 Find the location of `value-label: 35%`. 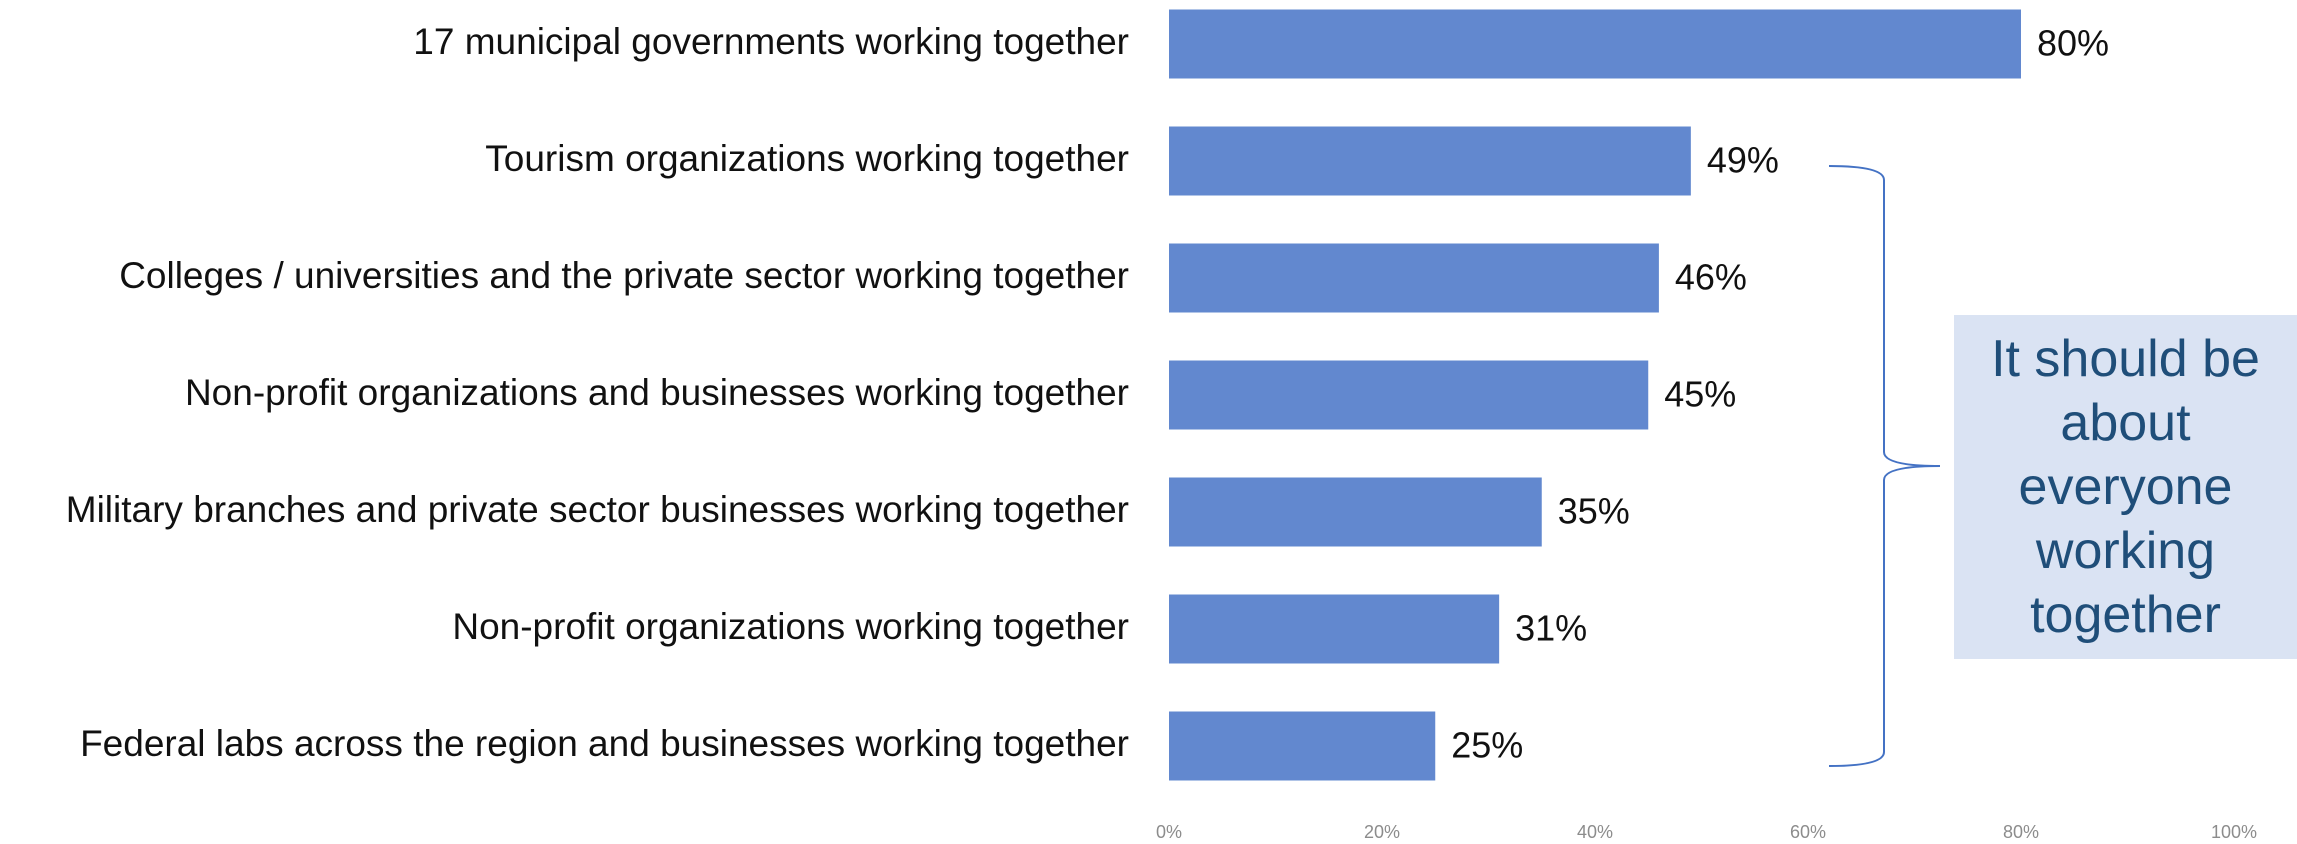

value-label: 35% is located at coordinates (1594, 511).